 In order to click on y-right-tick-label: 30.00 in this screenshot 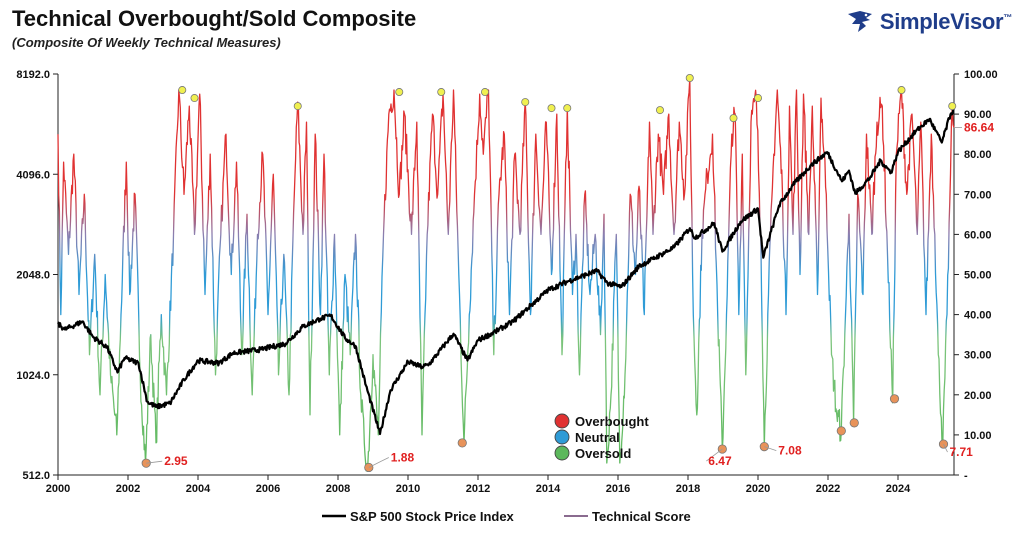, I will do `click(978, 356)`.